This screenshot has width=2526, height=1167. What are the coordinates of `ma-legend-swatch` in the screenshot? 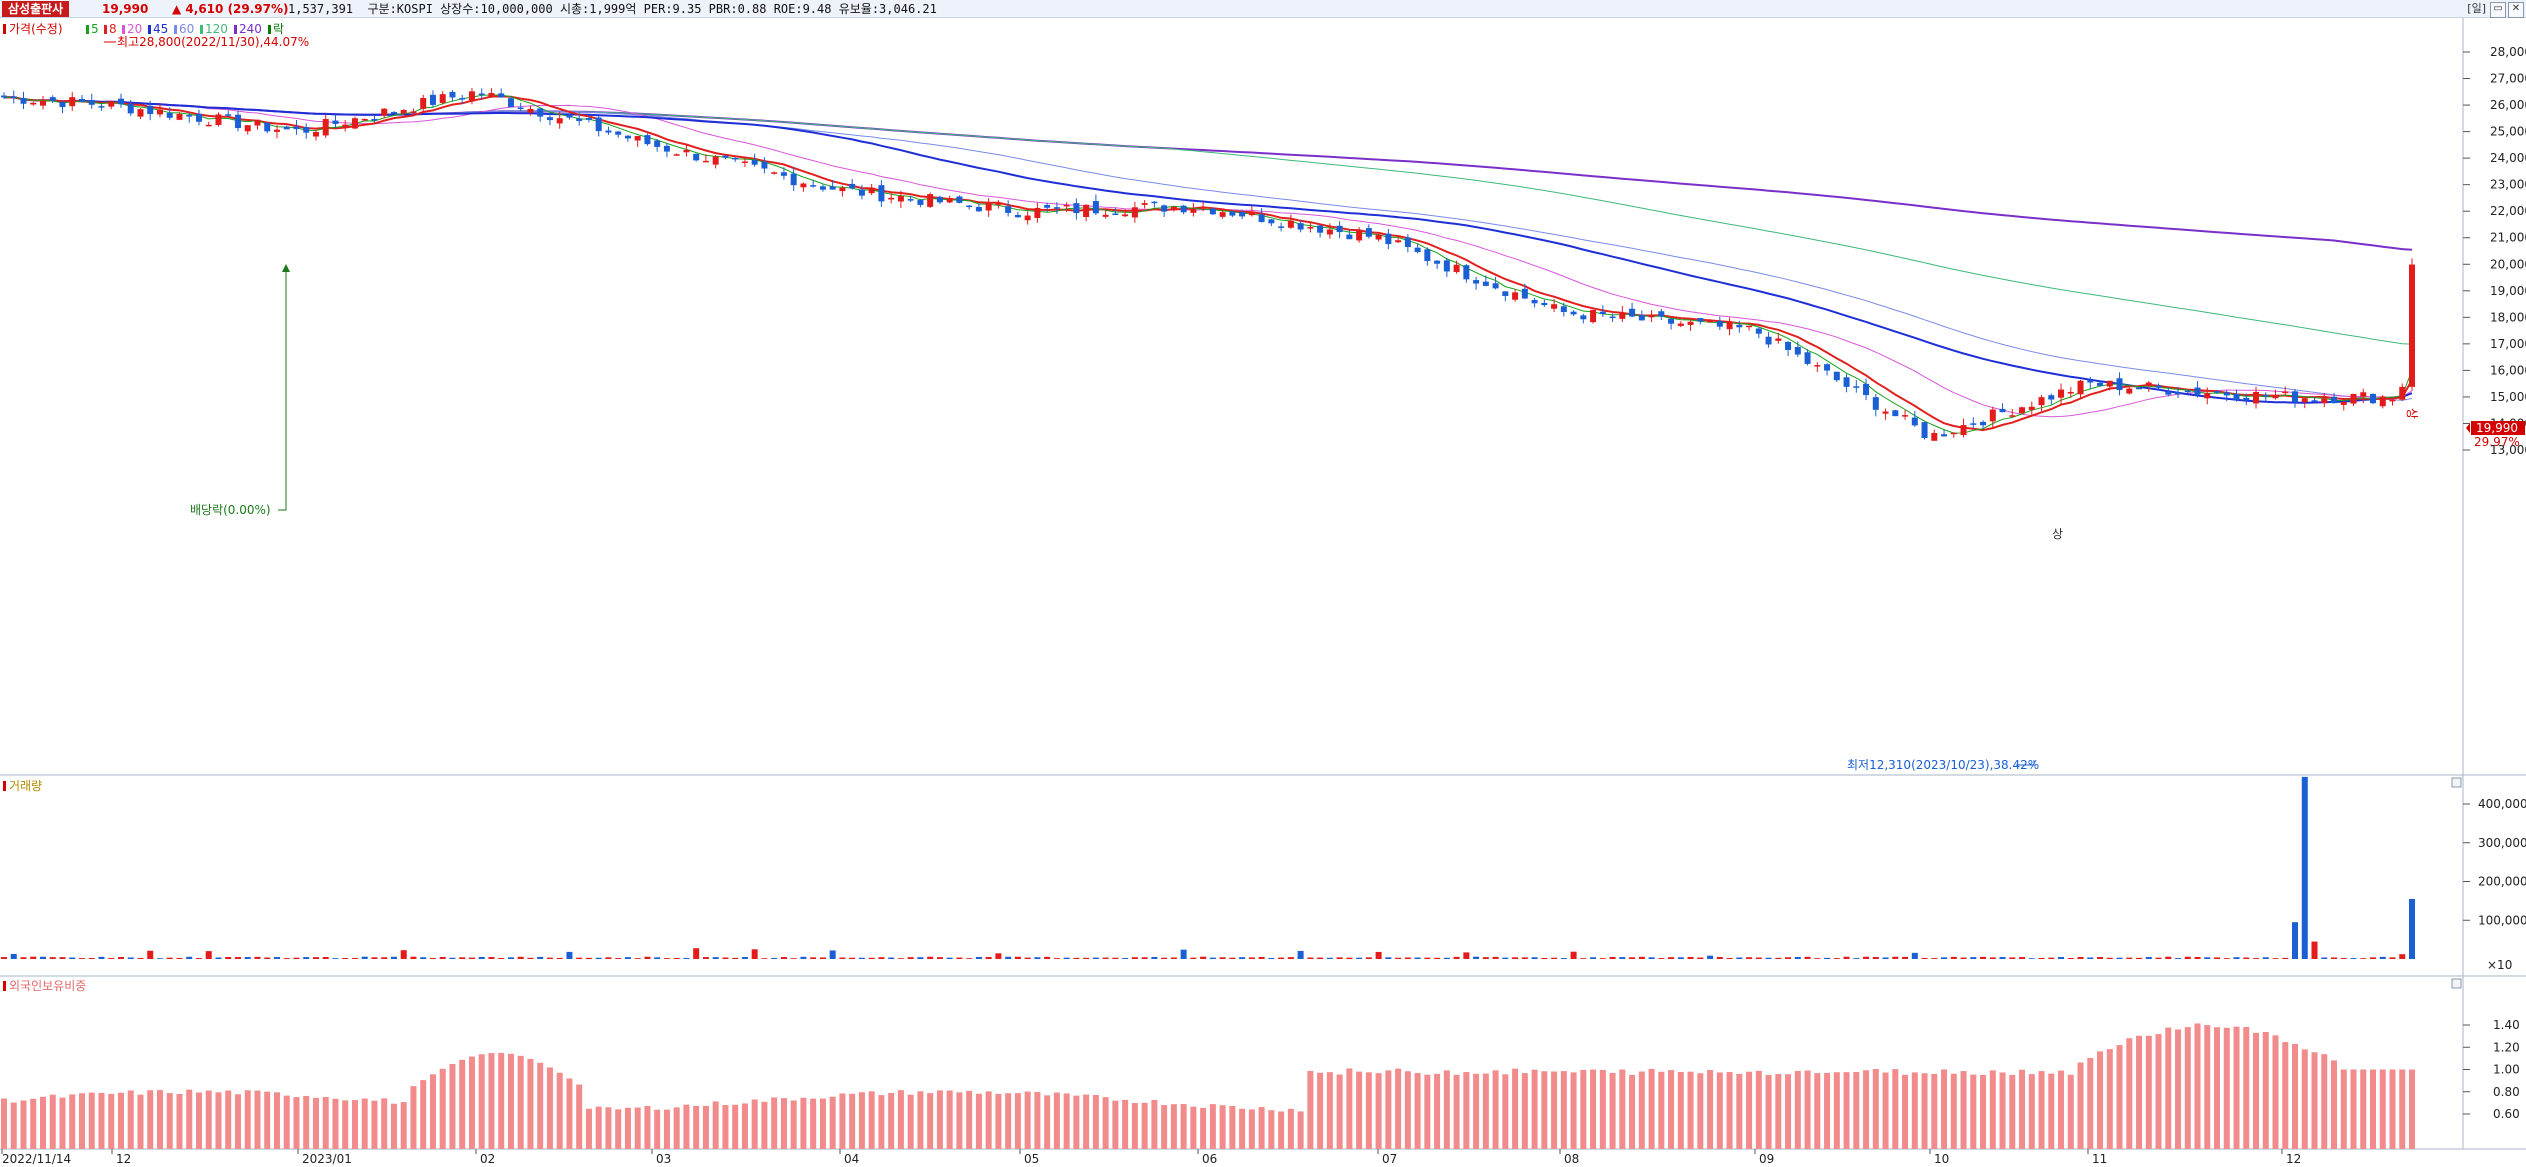 It's located at (269, 29).